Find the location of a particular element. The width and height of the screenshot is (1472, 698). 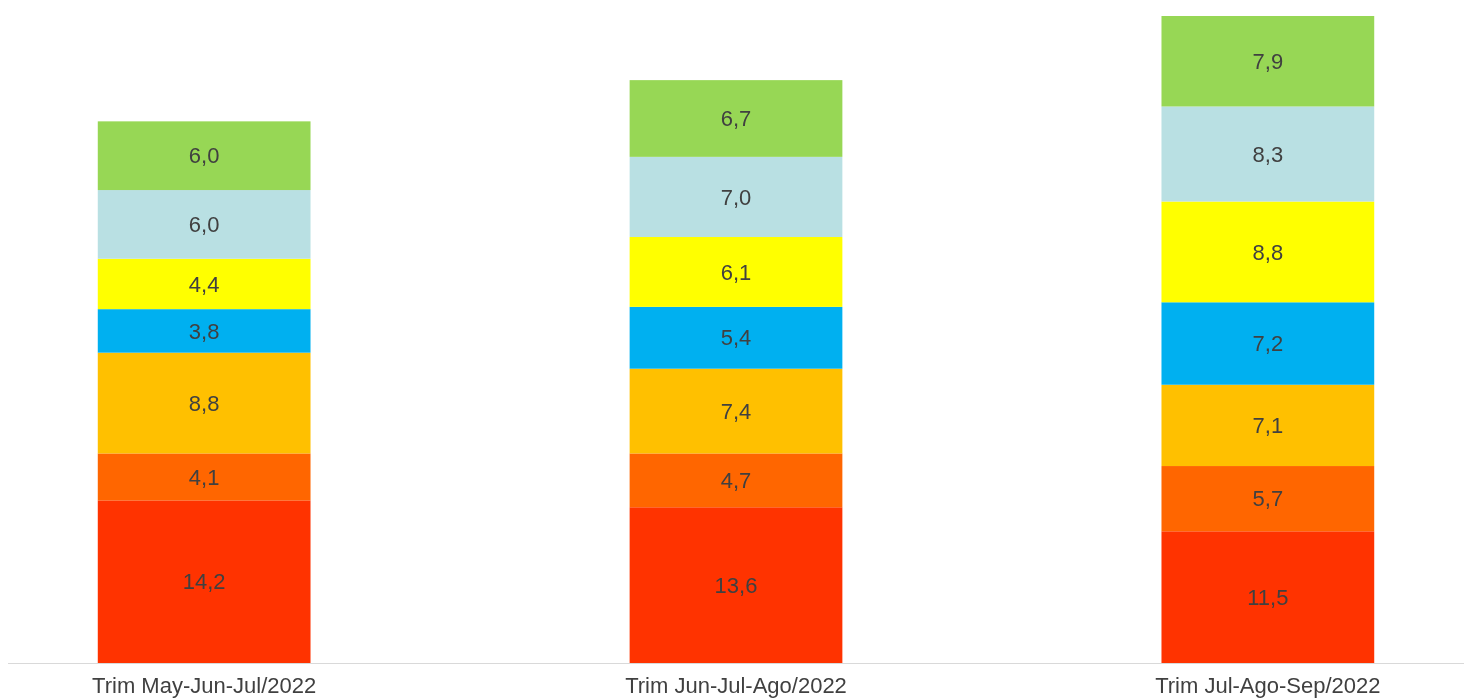

data-label: 13,6 is located at coordinates (736, 585).